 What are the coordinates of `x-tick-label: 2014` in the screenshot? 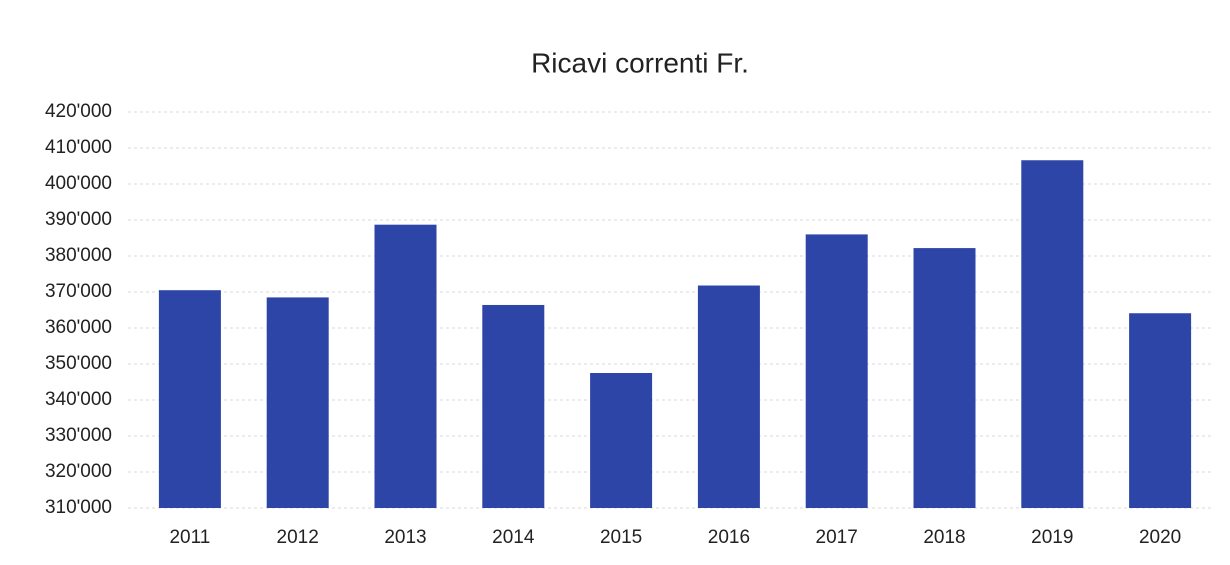 It's located at (513, 537).